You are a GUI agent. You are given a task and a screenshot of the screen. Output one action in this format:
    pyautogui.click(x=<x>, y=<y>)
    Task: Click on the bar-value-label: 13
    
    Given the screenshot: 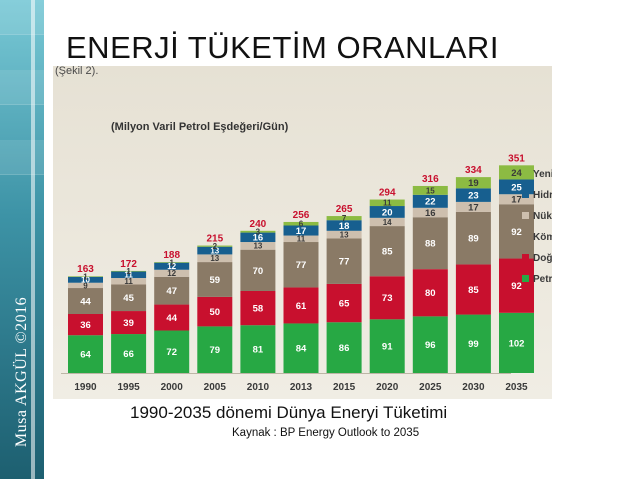 What is the action you would take?
    pyautogui.click(x=214, y=258)
    